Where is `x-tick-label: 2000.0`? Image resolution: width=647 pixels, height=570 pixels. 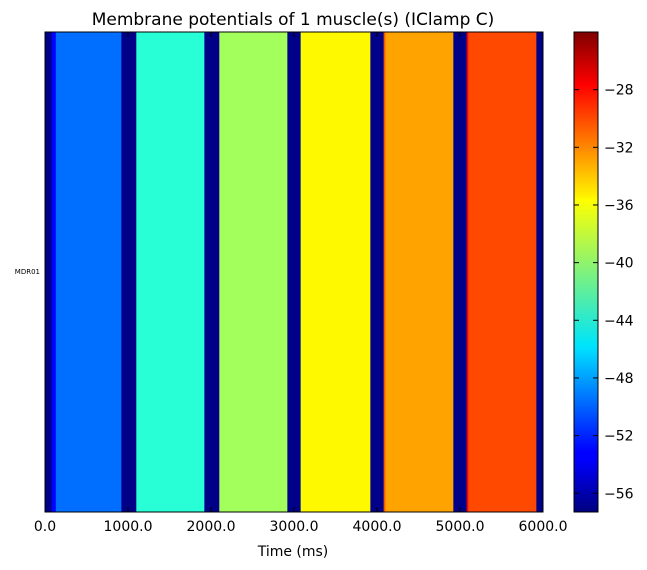
x-tick-label: 2000.0 is located at coordinates (211, 527).